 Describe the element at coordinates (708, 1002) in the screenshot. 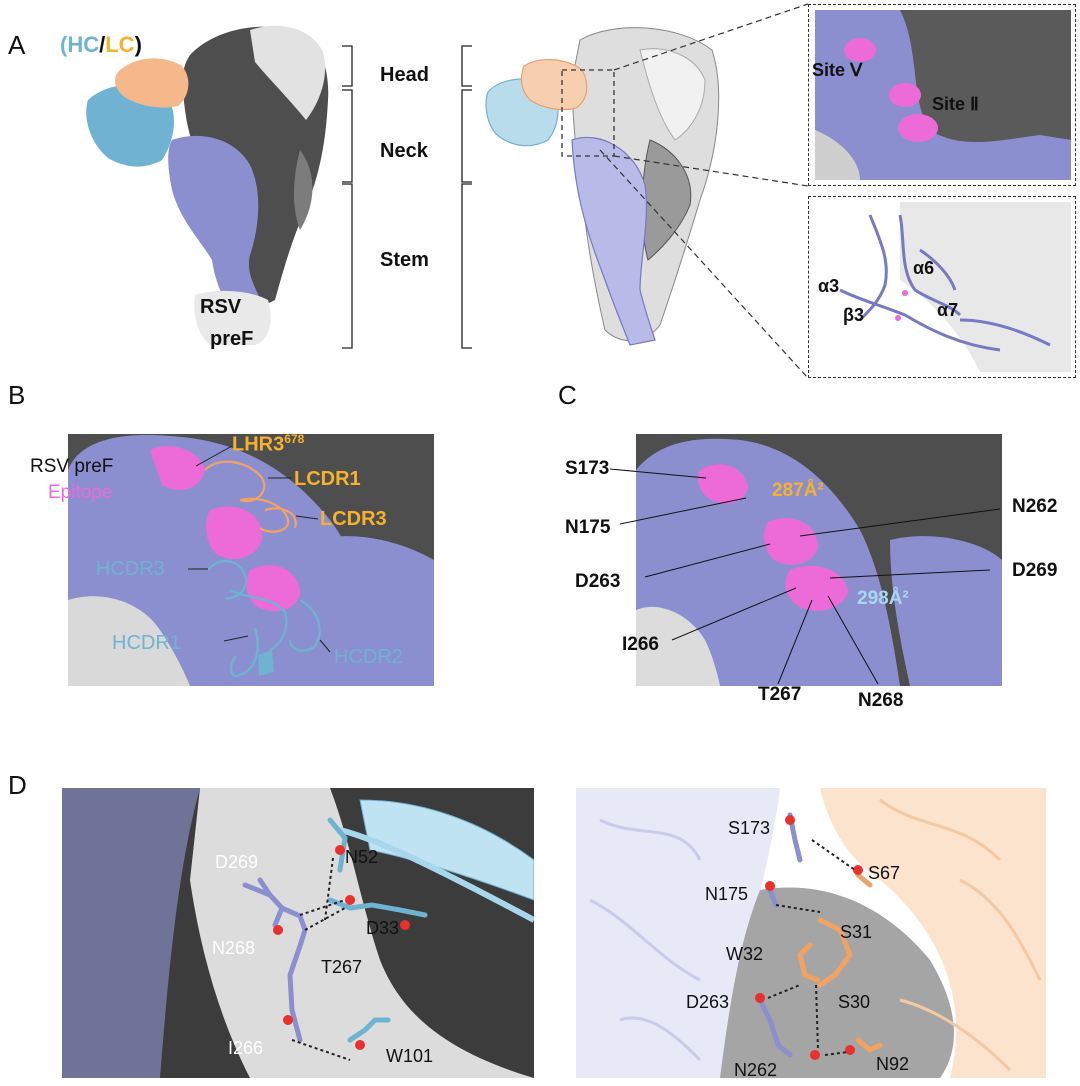

I see `d-right-d263: D263` at that location.